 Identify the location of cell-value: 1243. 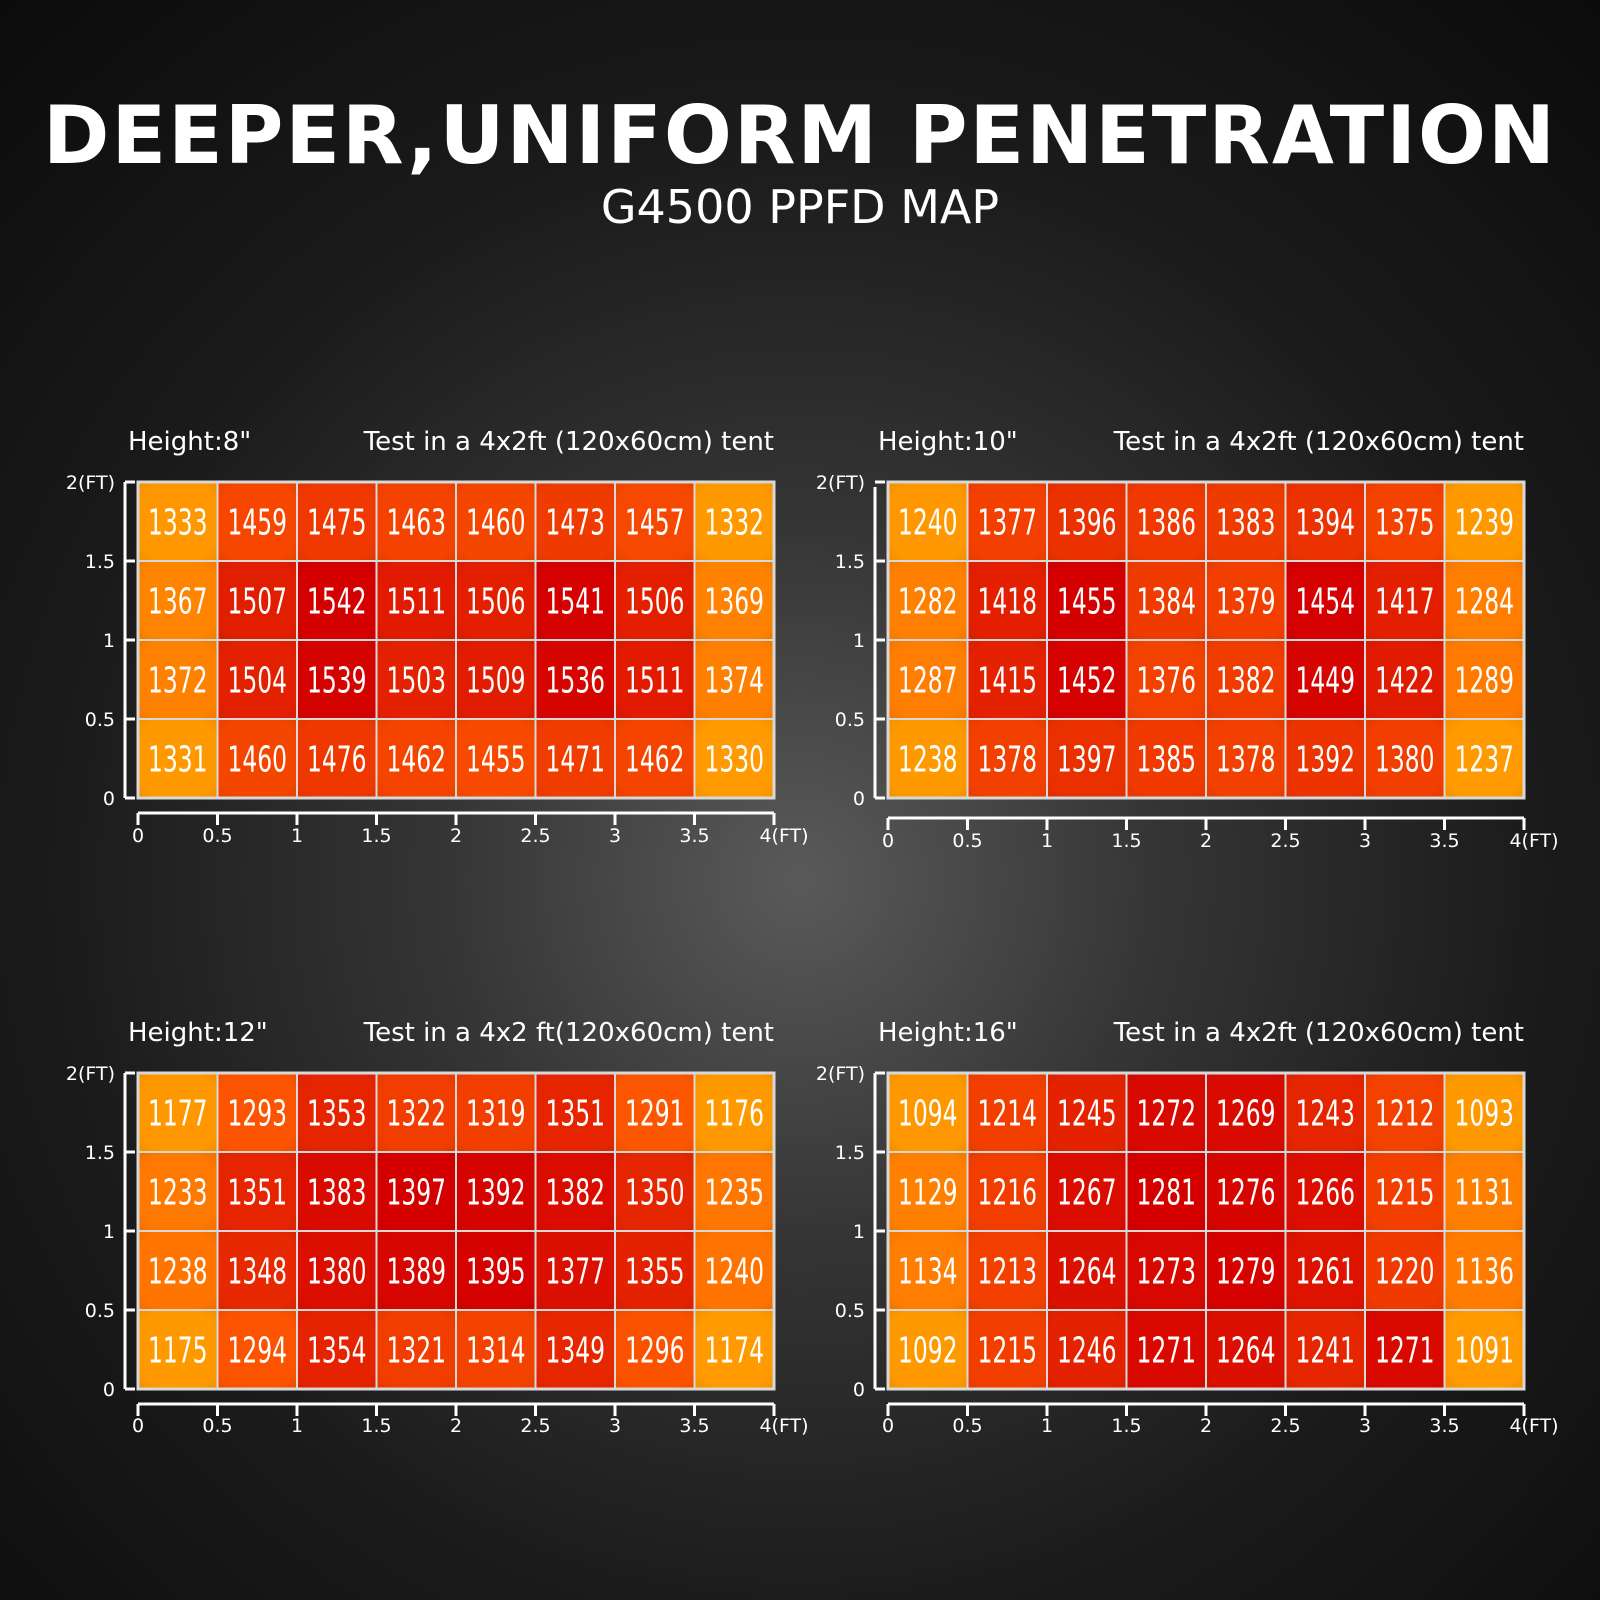
(1326, 1114).